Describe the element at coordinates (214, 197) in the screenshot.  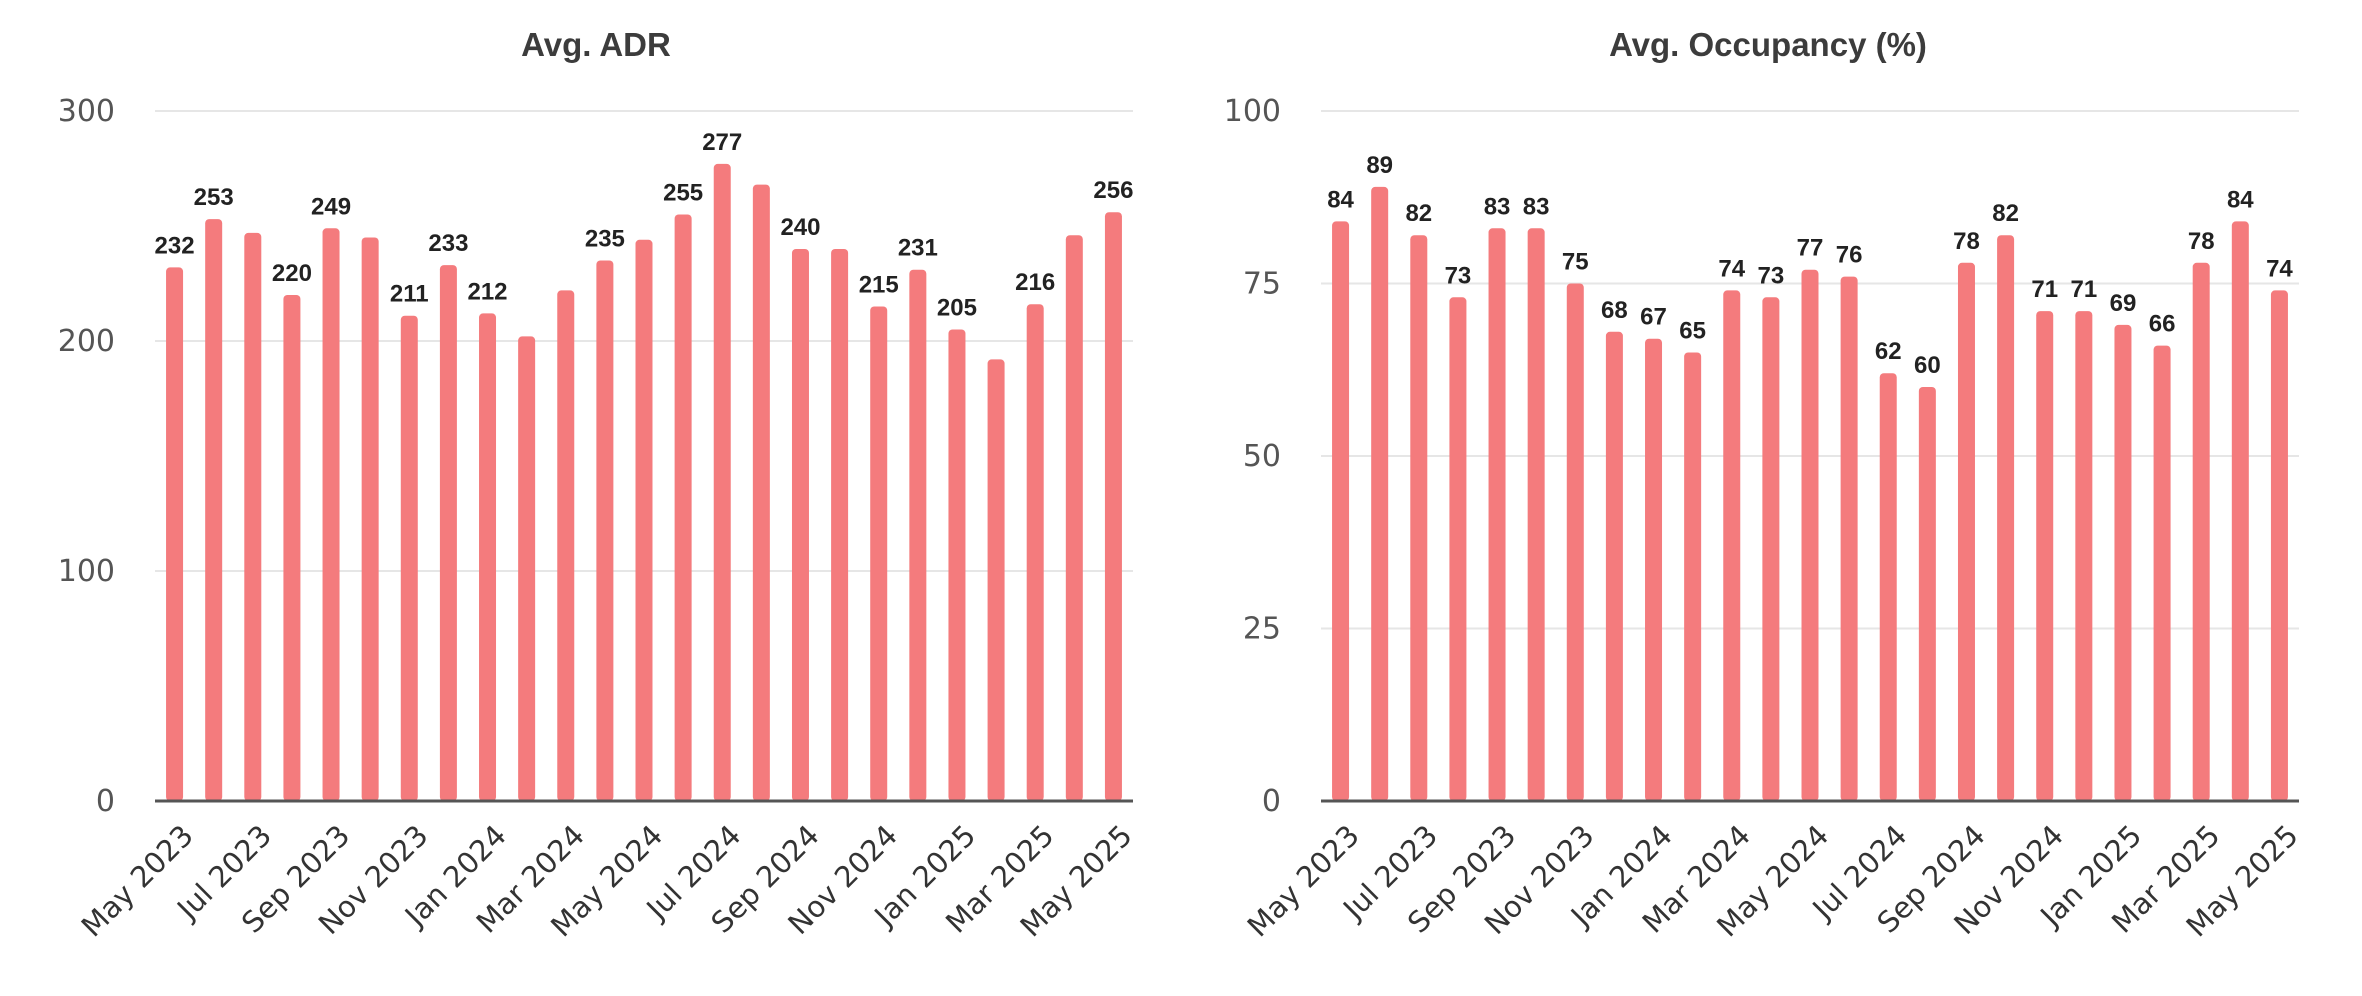
I see `data-label: 253` at that location.